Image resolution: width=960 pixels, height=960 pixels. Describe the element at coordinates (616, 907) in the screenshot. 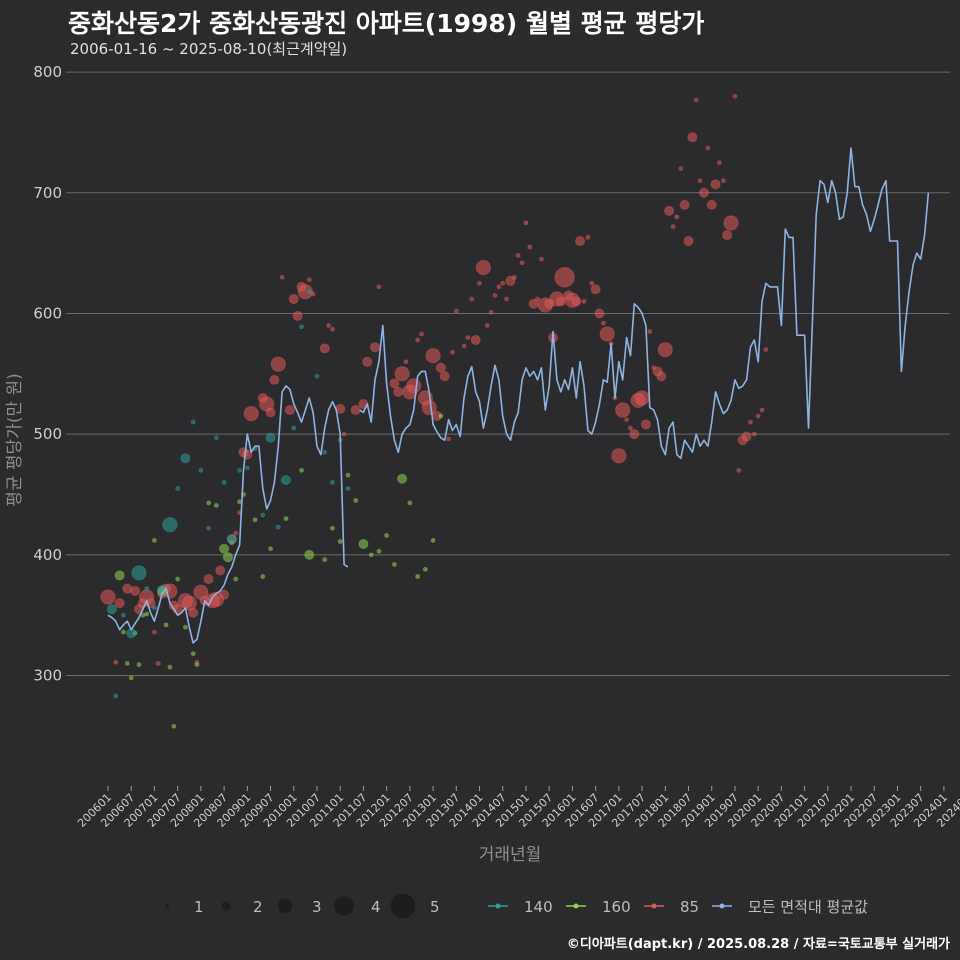

I see `color-legend-label-160: 160` at that location.